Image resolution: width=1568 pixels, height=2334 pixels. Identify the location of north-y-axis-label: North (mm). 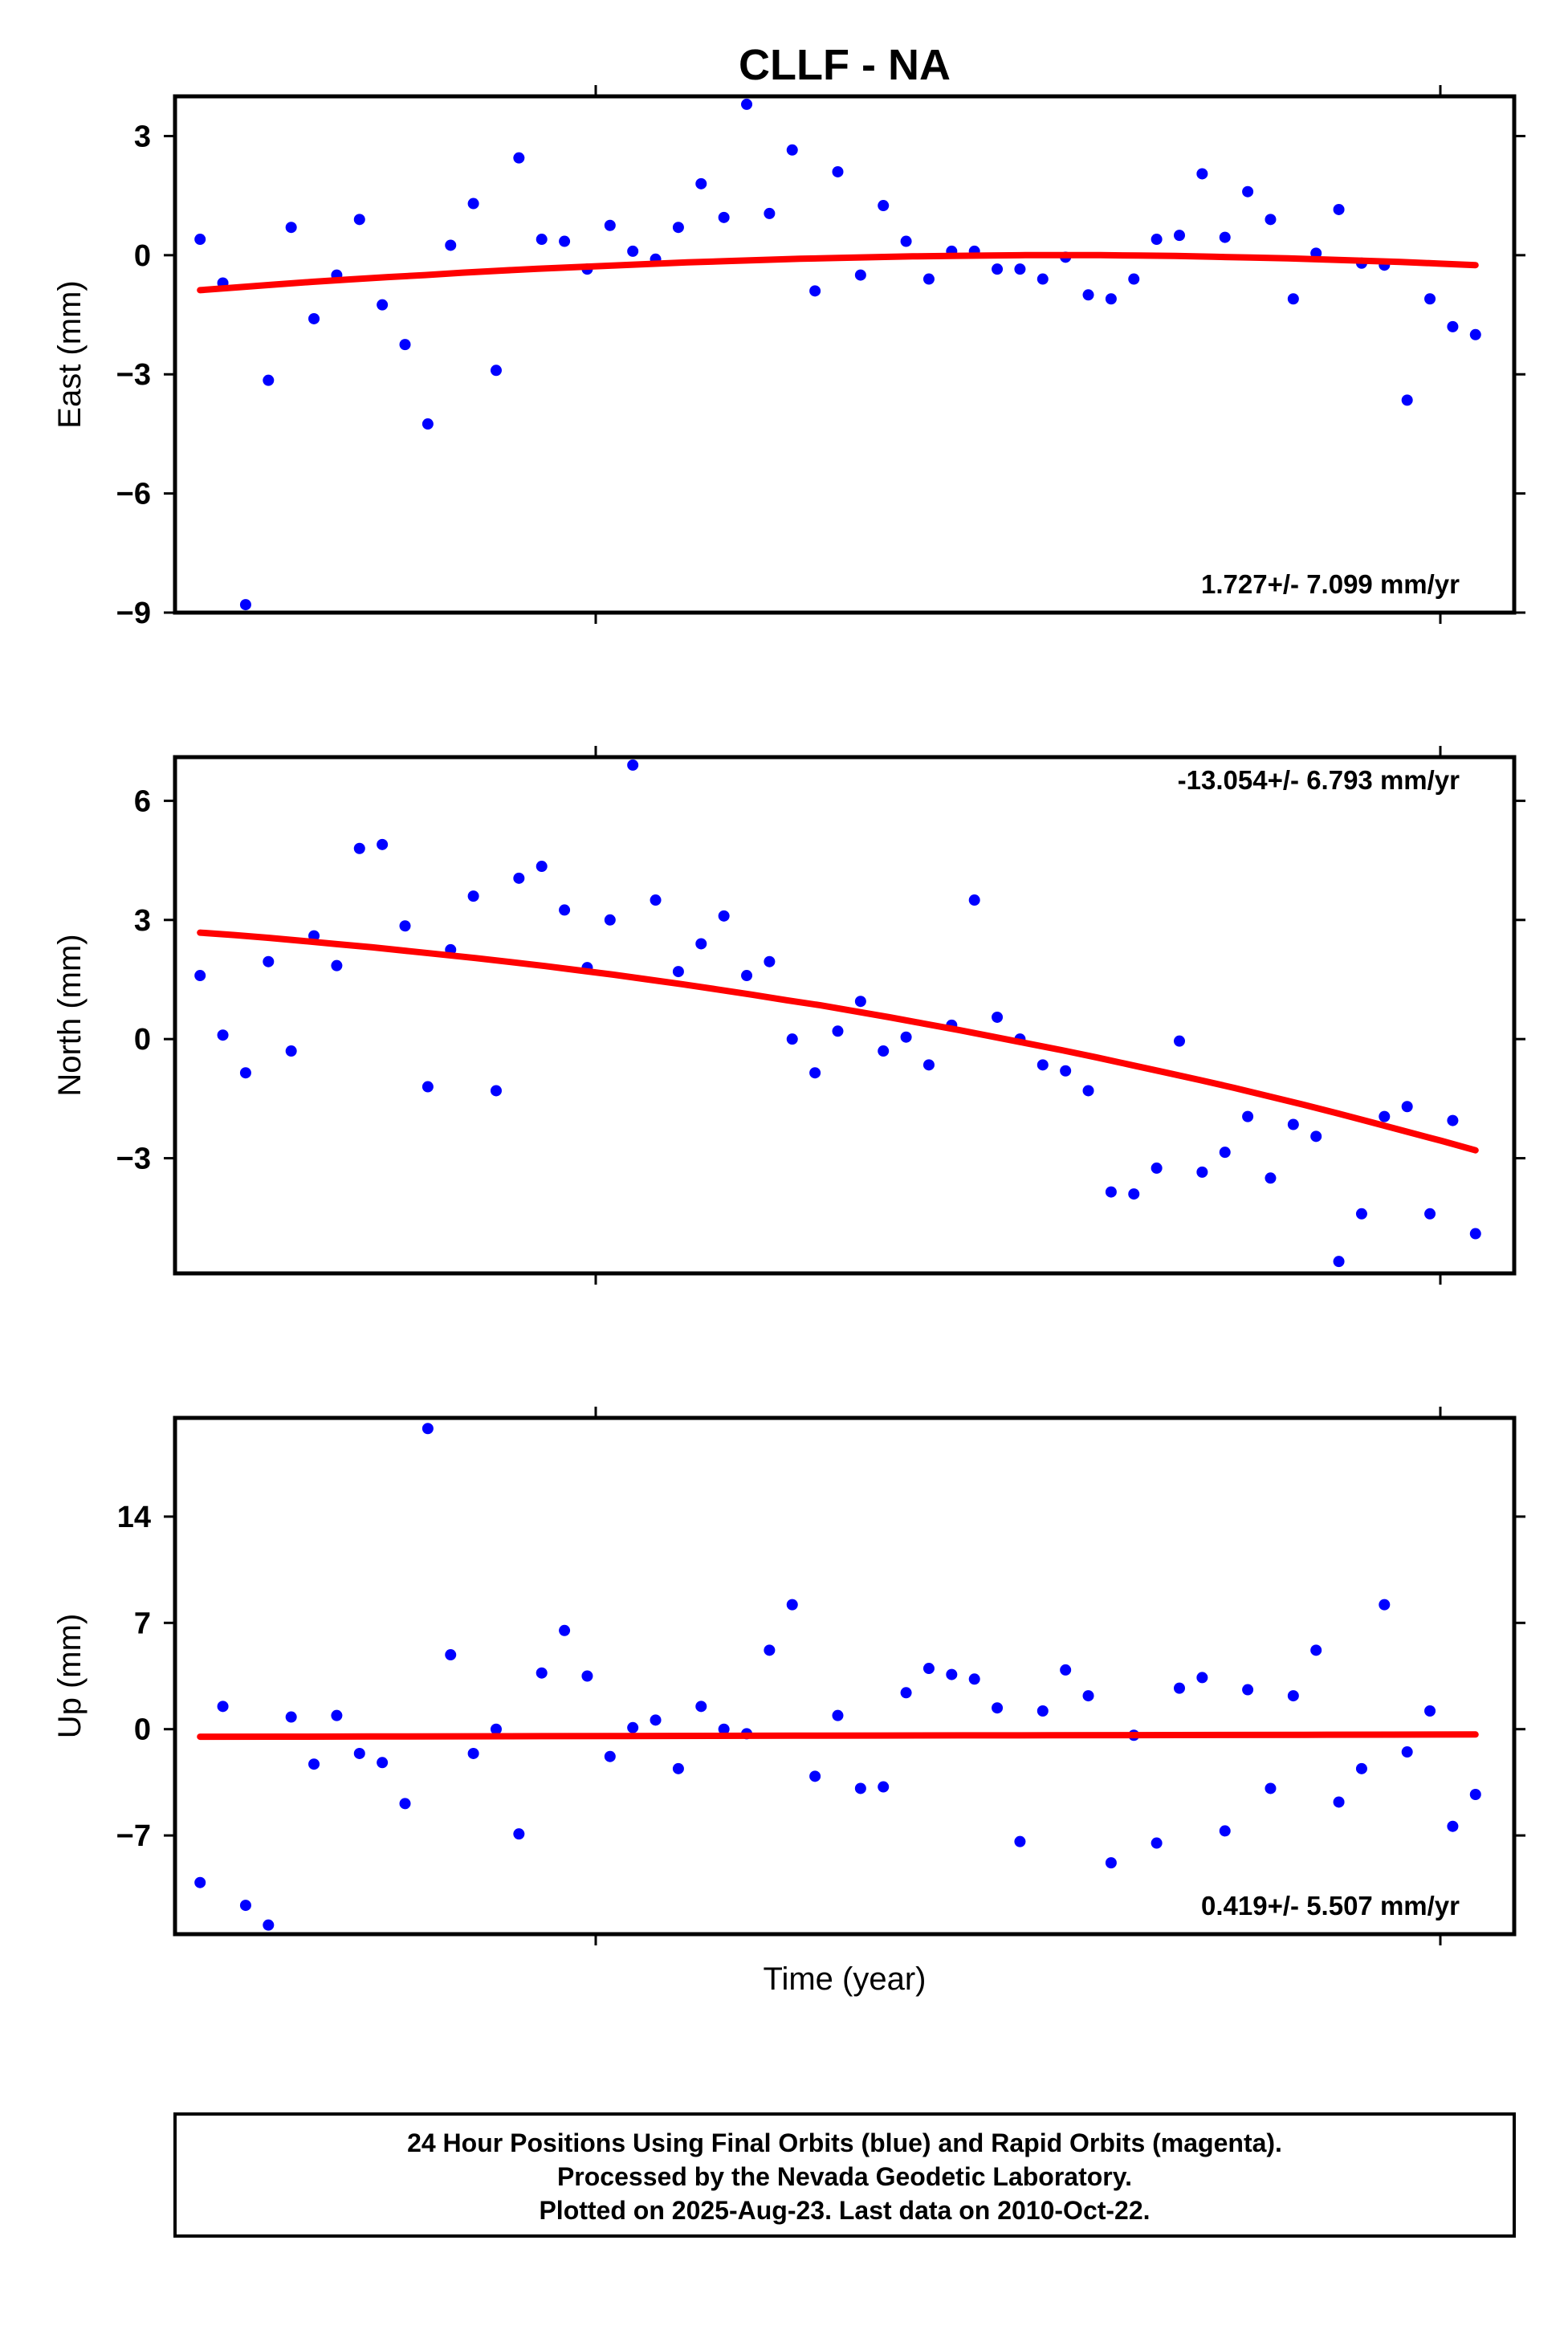
(70, 1015).